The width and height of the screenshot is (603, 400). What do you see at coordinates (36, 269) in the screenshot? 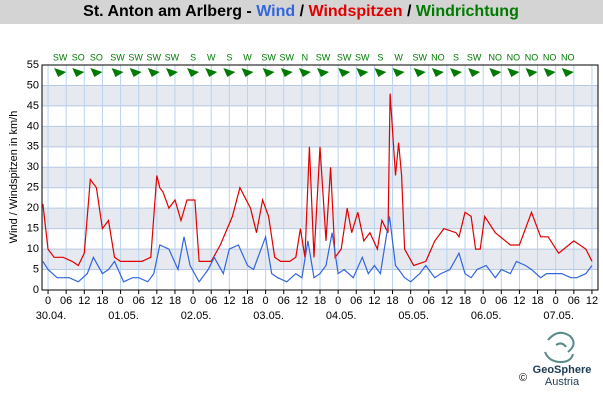
I see `y-tick-label: 5` at bounding box center [36, 269].